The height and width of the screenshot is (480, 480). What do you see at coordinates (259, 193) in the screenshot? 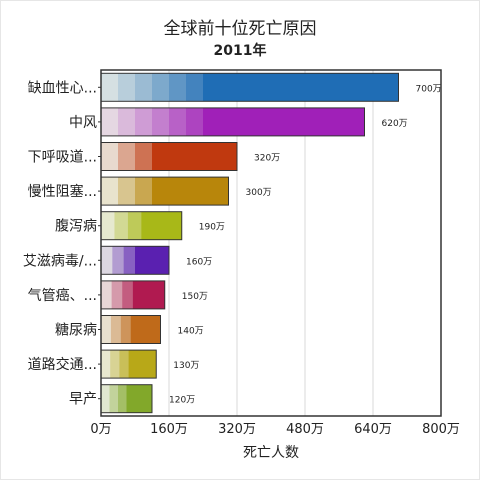
I see `bar-value-label: 300万` at bounding box center [259, 193].